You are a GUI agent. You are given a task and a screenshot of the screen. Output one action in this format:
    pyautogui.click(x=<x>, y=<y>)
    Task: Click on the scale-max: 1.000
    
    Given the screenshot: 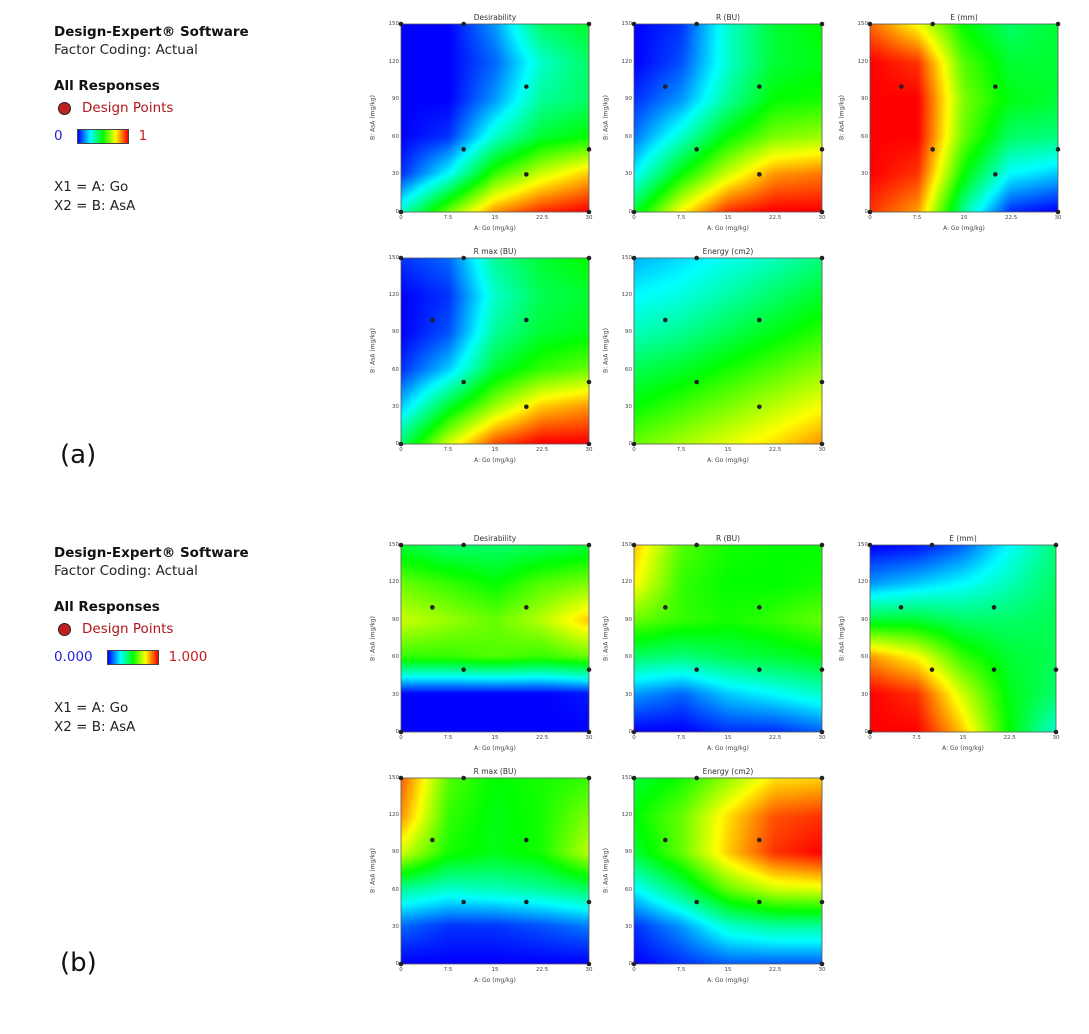 What is the action you would take?
    pyautogui.click(x=188, y=657)
    